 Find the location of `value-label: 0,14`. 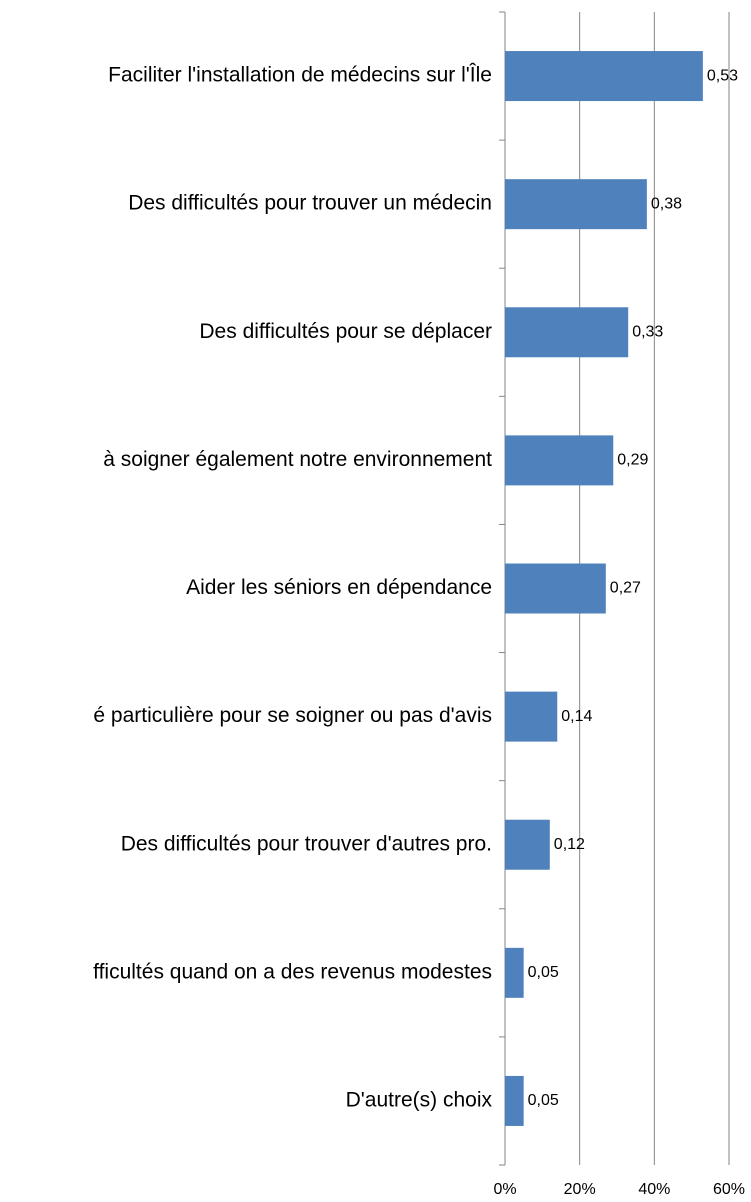

value-label: 0,14 is located at coordinates (576, 716).